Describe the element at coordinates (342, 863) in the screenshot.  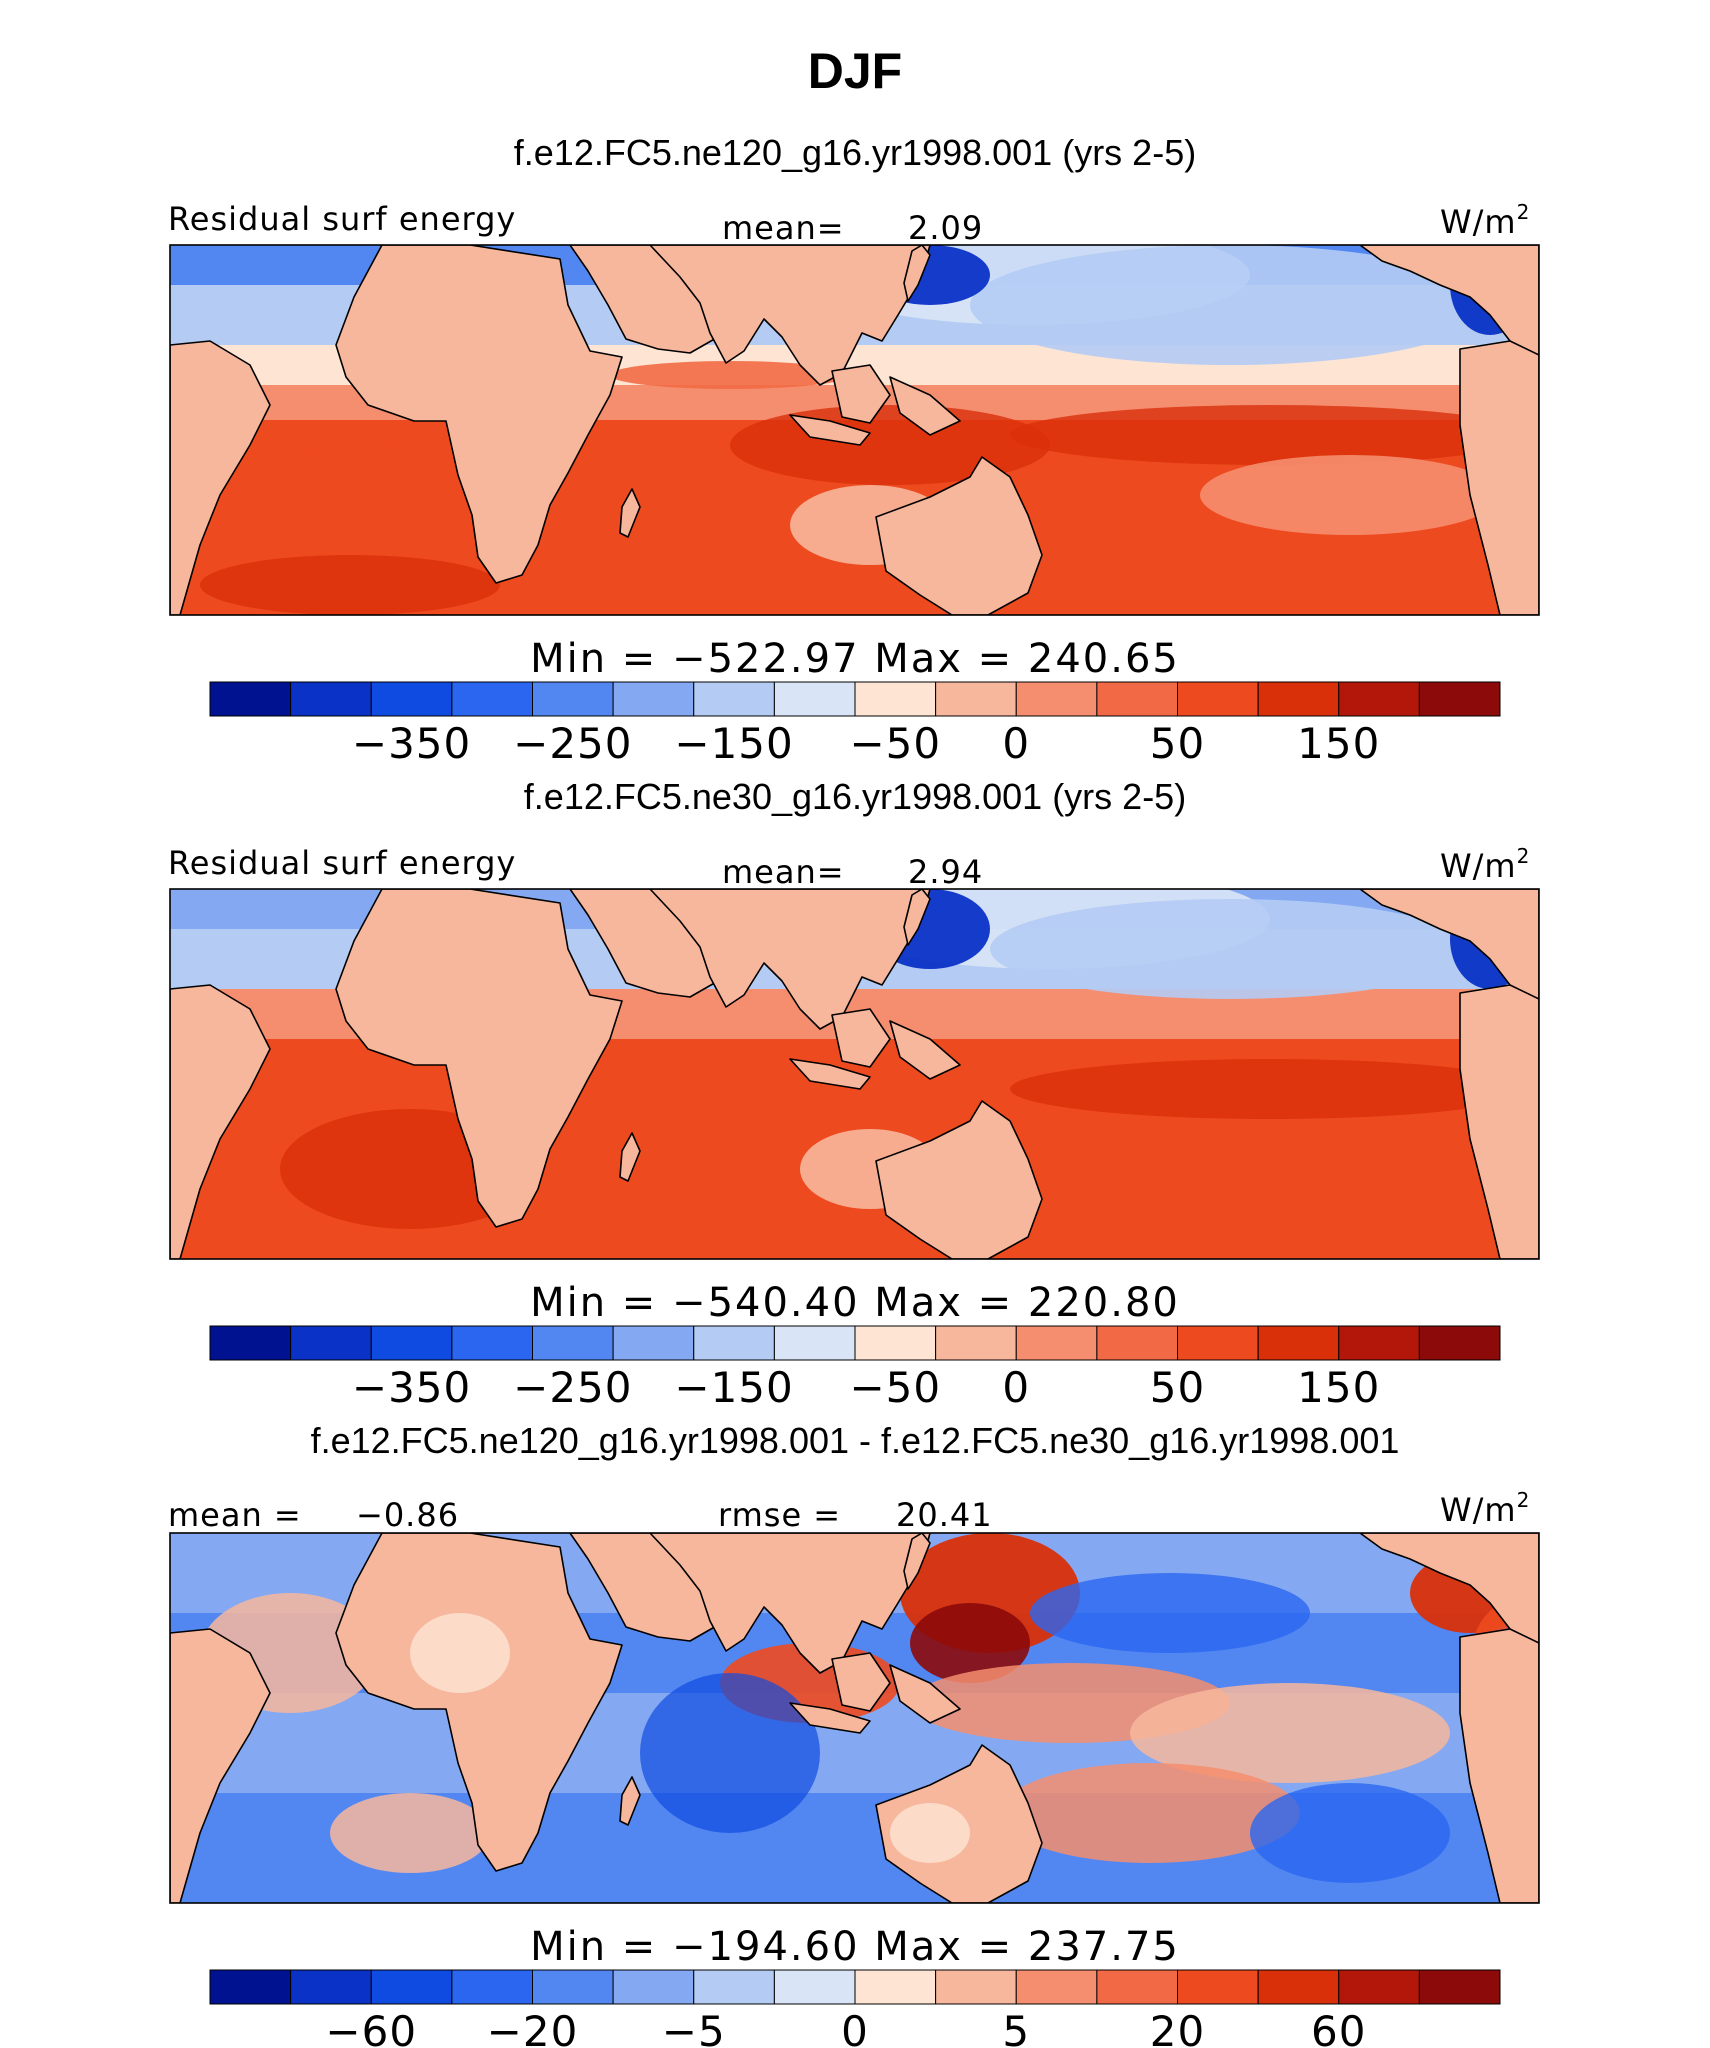
I see `panel-2-variable-label: Residual surf energy` at that location.